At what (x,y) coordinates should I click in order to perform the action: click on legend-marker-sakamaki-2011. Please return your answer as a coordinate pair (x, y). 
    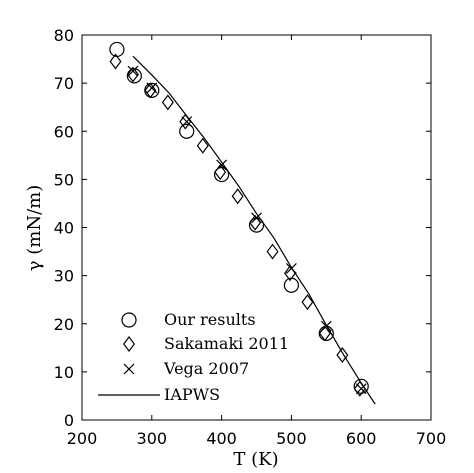
    Looking at the image, I should click on (129, 344).